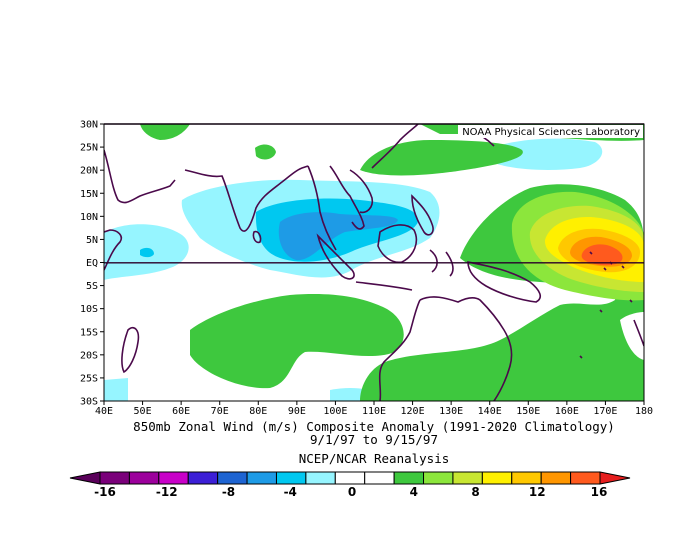 This screenshot has height=542, width=700. I want to click on lon-tick-label: 140E, so click(490, 411).